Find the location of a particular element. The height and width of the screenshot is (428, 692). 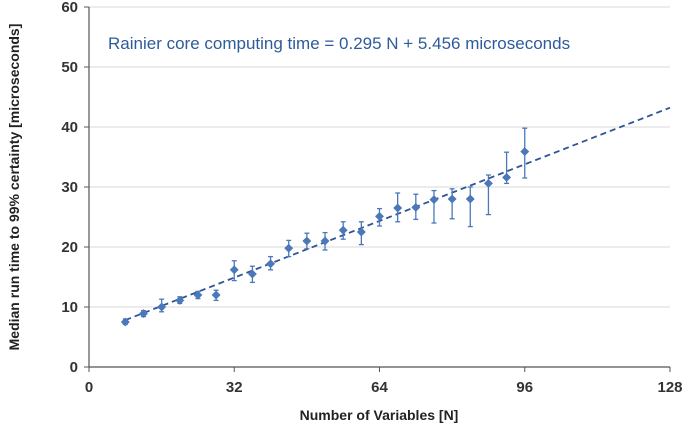

x-tick-label-96: 96 is located at coordinates (524, 387).